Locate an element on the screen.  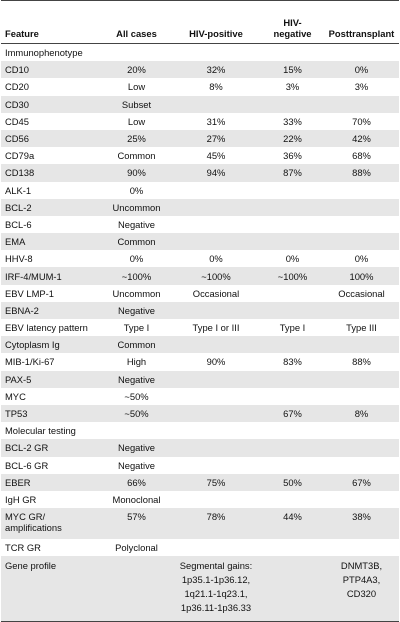
row-value-cell: Monoclonal is located at coordinates (136, 499).